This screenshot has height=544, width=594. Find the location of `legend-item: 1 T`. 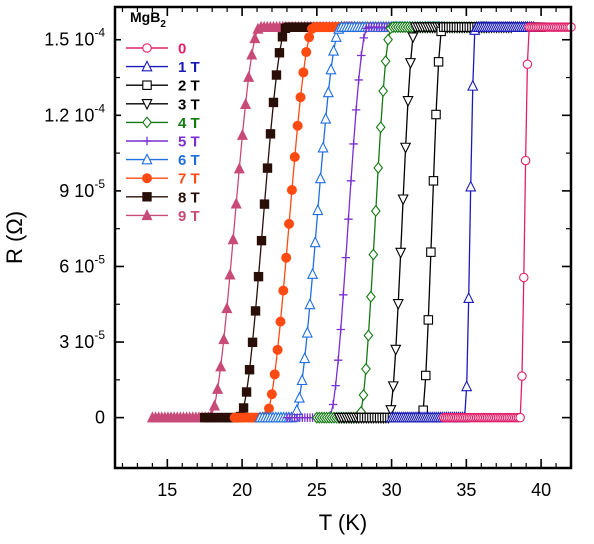

legend-item: 1 T is located at coordinates (170, 66).